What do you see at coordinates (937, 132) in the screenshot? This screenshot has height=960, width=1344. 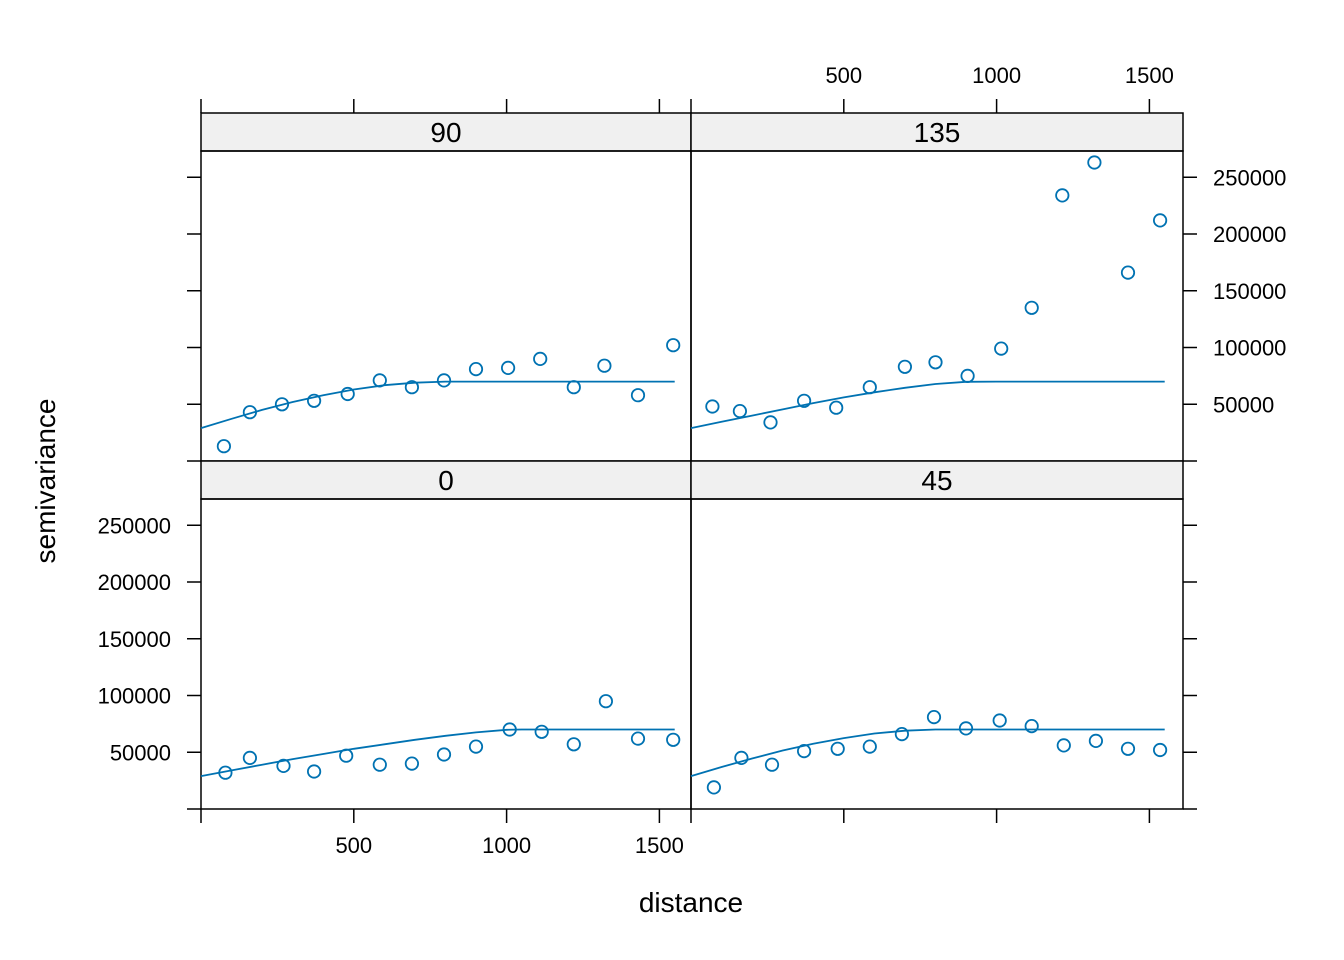 I see `panel-strip-label: 135` at bounding box center [937, 132].